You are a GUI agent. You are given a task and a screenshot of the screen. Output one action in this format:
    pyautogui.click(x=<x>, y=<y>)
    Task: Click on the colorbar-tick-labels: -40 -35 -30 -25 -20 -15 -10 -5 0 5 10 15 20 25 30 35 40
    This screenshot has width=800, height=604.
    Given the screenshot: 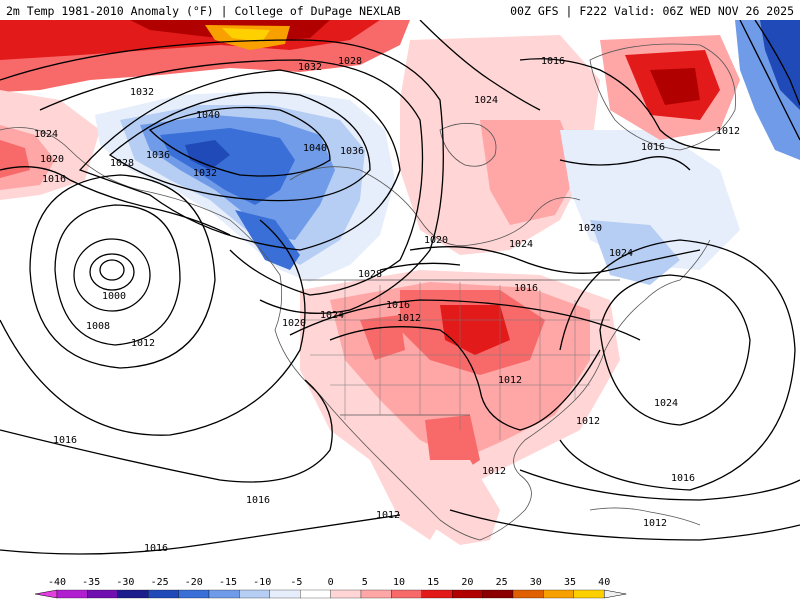 What is the action you would take?
    pyautogui.click(x=329, y=582)
    